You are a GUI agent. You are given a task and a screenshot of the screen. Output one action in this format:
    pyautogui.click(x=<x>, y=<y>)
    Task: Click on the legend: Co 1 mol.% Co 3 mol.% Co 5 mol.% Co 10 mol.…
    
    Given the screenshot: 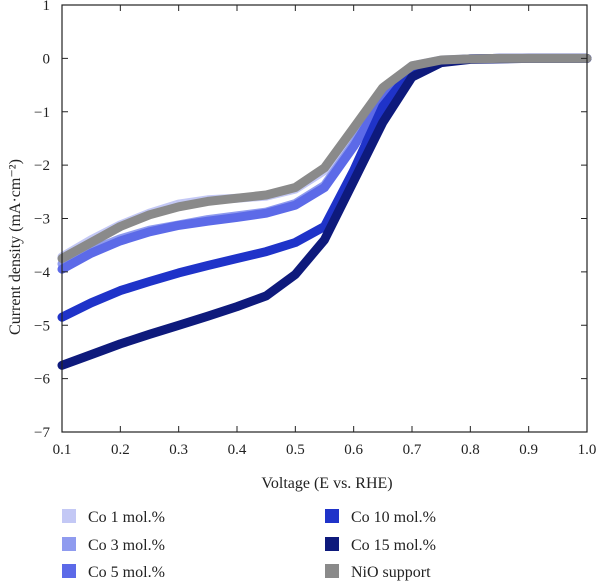 What is the action you would take?
    pyautogui.click(x=249, y=545)
    